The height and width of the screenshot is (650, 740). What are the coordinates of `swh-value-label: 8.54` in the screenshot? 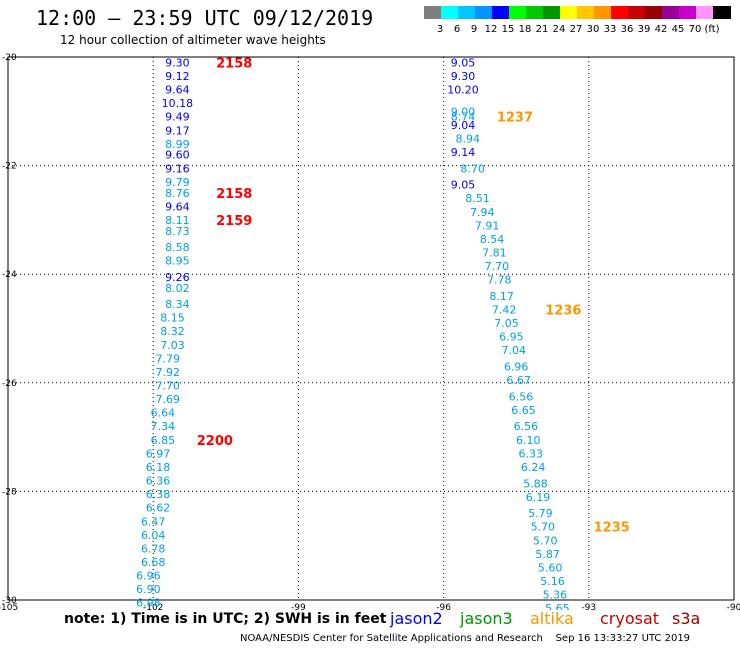 It's located at (492, 239).